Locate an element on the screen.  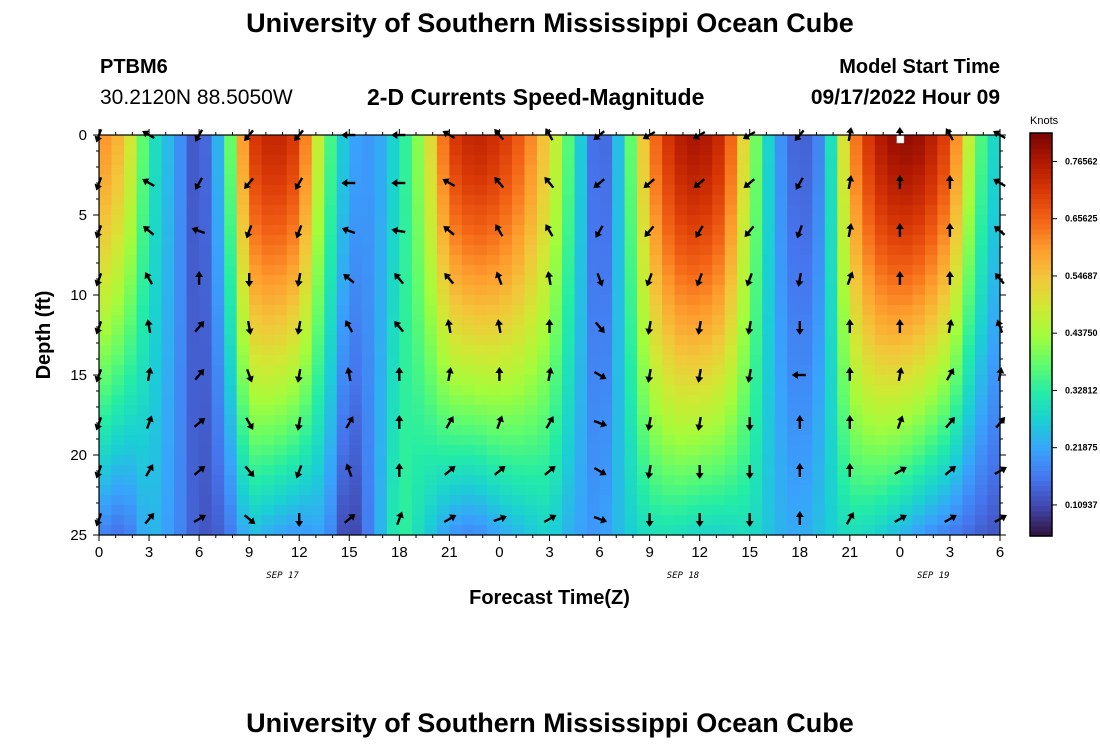
x-tick-label: 9 is located at coordinates (249, 552).